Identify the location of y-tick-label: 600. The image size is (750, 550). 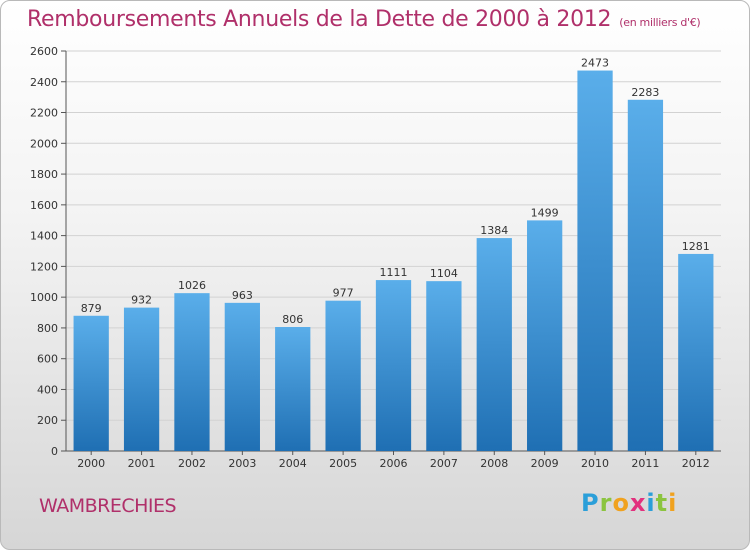
(47, 359).